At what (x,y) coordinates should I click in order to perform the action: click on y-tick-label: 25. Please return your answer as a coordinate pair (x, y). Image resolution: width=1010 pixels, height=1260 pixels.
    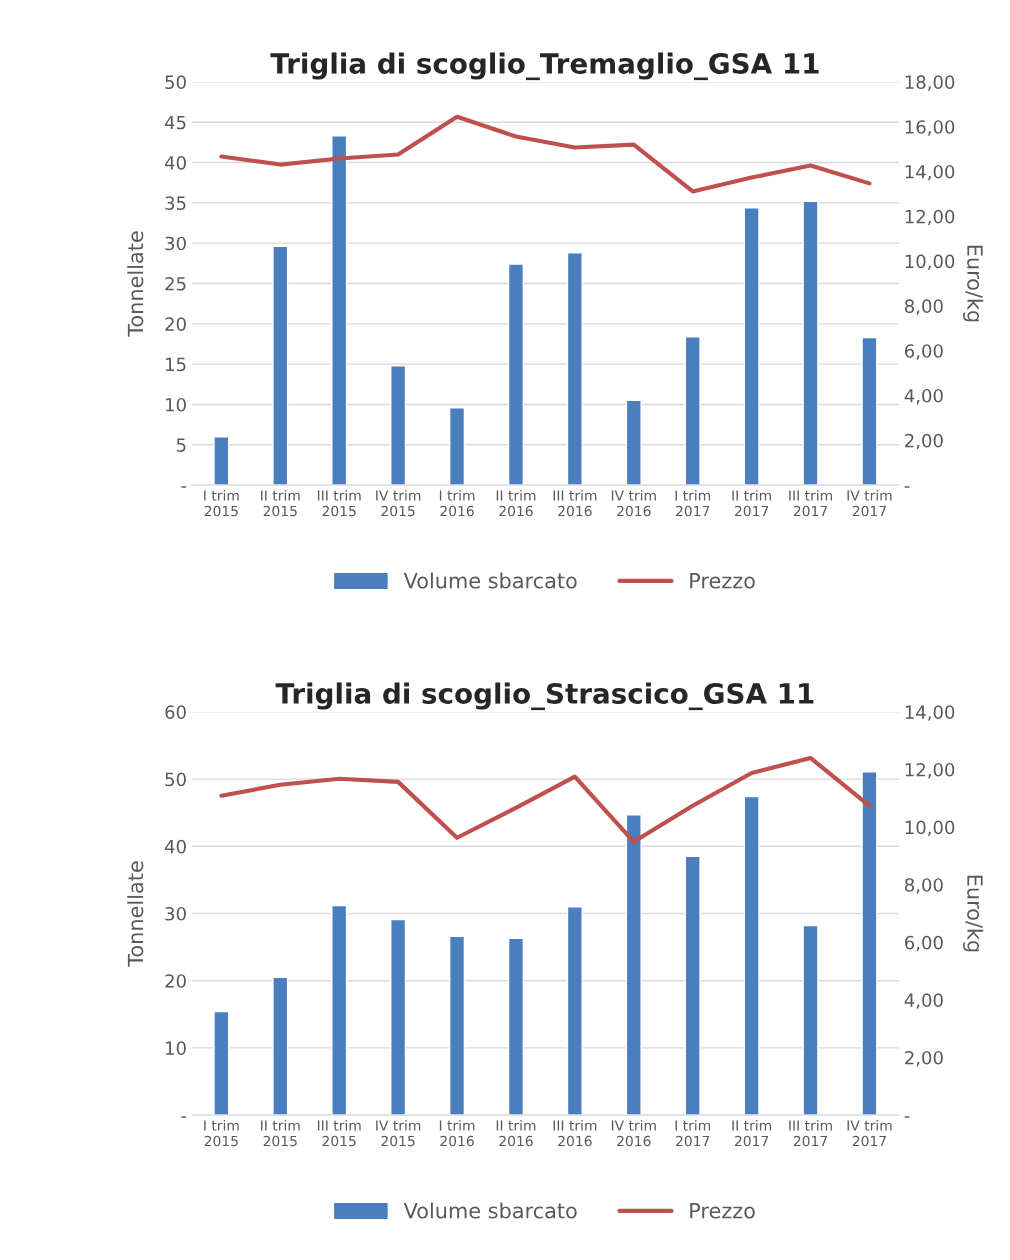
    Looking at the image, I should click on (175, 283).